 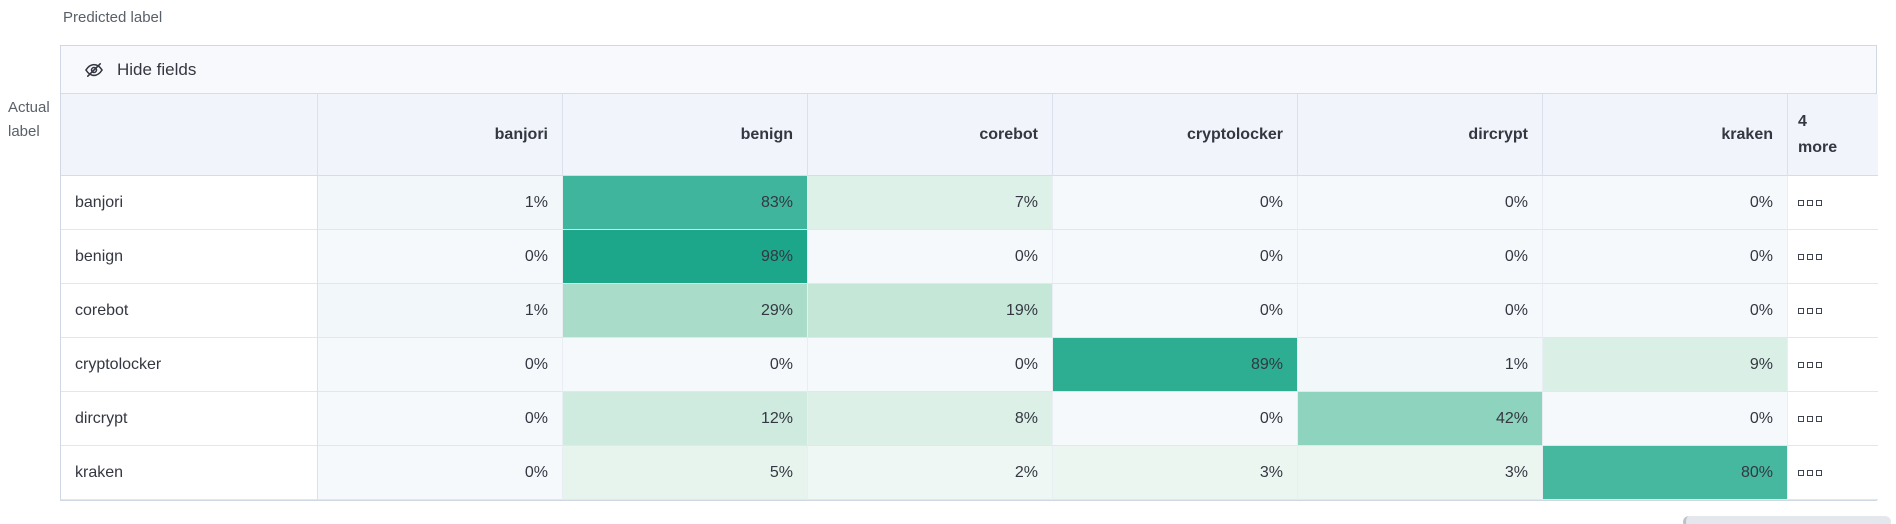 What do you see at coordinates (189, 365) in the screenshot?
I see `row-label: cryptolocker` at bounding box center [189, 365].